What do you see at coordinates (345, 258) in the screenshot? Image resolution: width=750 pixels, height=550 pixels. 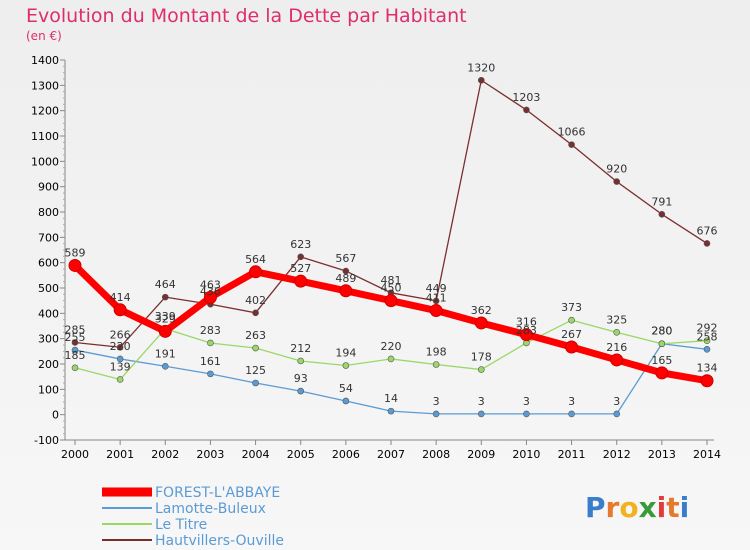 I see `data-label: 567` at bounding box center [345, 258].